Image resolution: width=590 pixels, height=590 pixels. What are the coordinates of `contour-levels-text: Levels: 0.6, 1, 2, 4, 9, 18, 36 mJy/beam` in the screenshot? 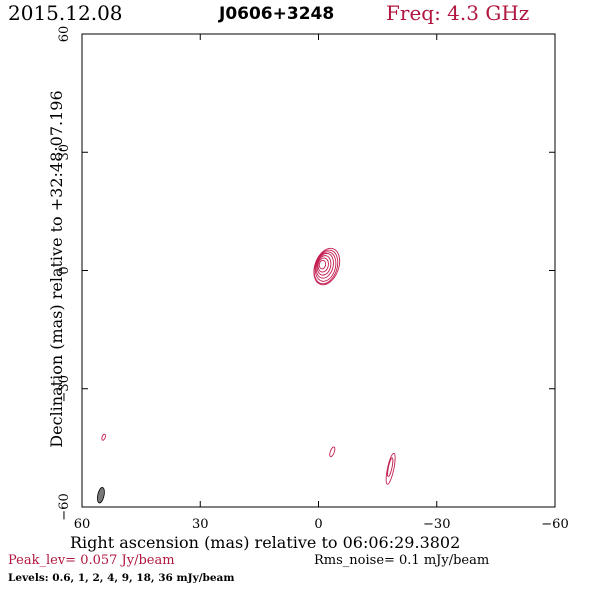 It's located at (121, 578).